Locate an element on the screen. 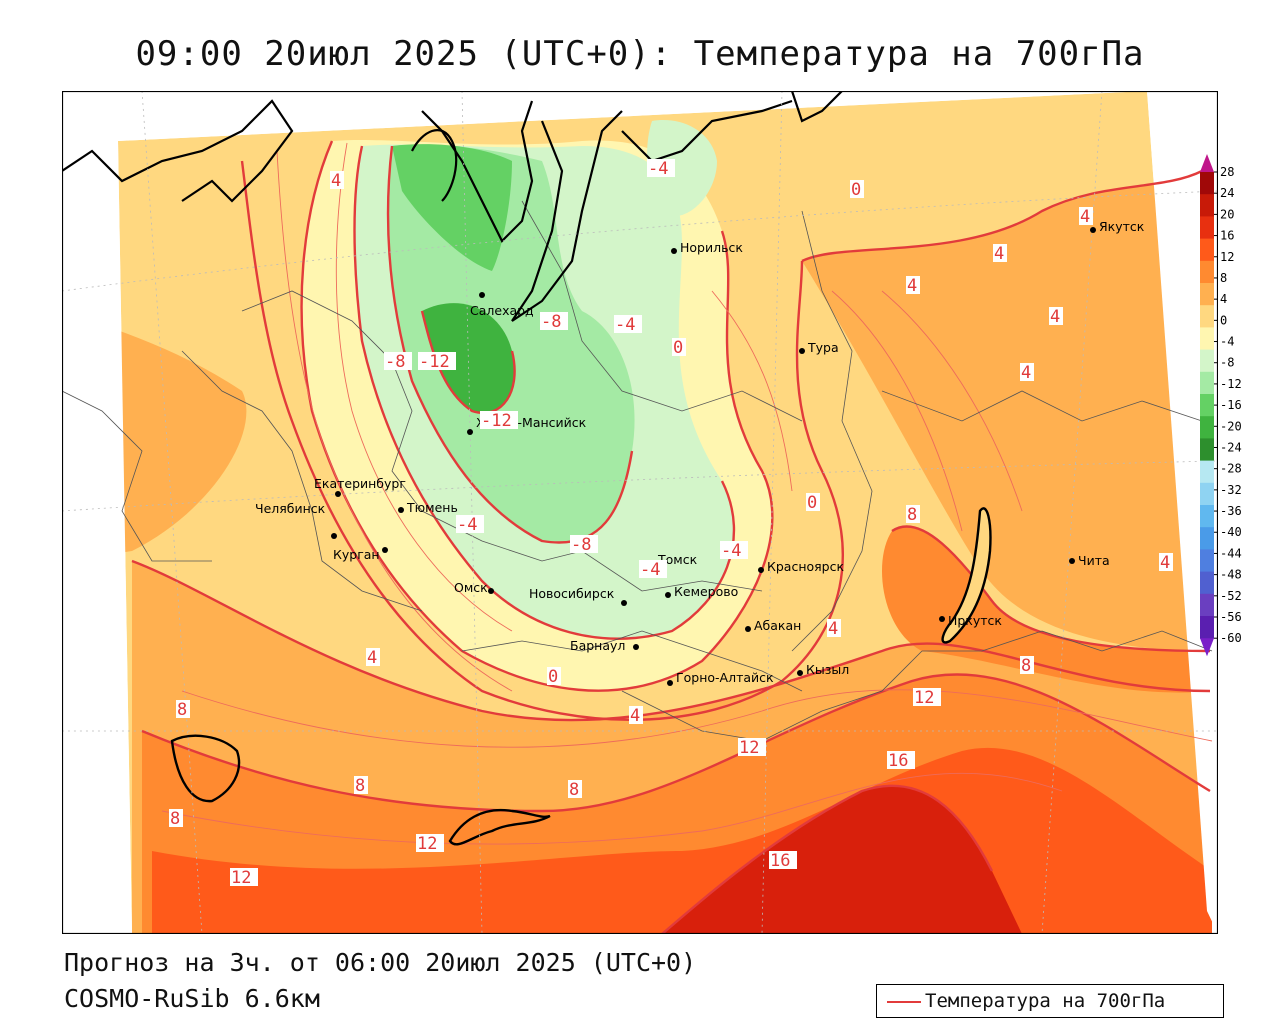 The image size is (1280, 1024). legend-line-sample is located at coordinates (904, 1002).